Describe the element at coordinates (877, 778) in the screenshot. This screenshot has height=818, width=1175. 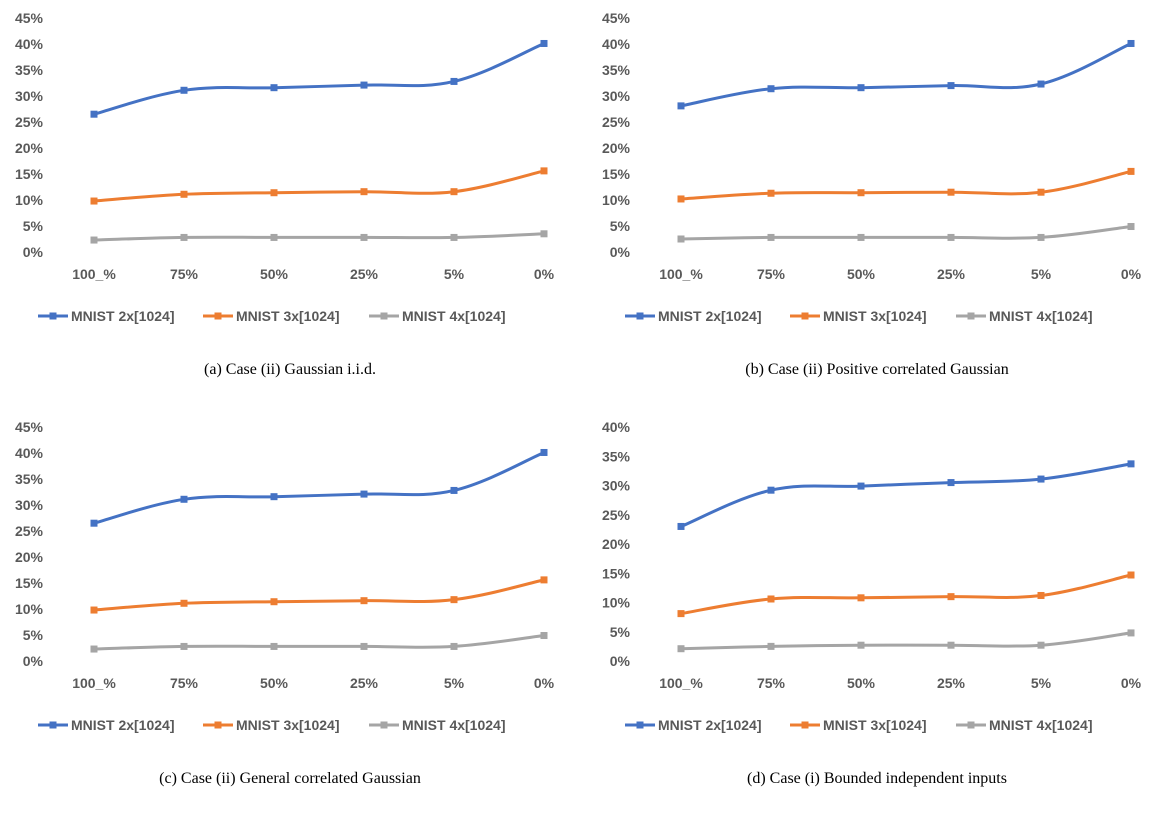
I see `figure-caption-d: (d) Case (i) Bounded independent inputs` at that location.